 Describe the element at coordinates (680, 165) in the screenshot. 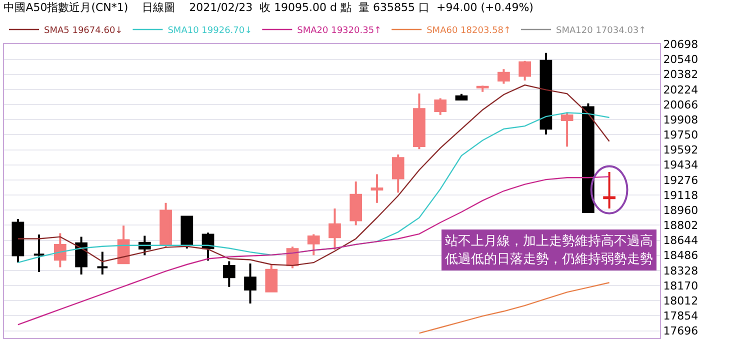

I see `y-tick-label: 19434` at that location.